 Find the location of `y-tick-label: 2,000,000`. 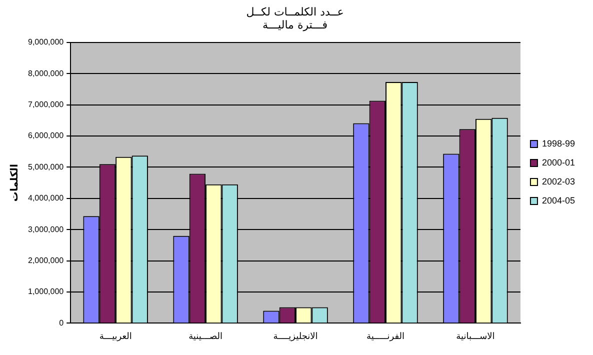

y-tick-label: 2,000,000 is located at coordinates (46, 261).